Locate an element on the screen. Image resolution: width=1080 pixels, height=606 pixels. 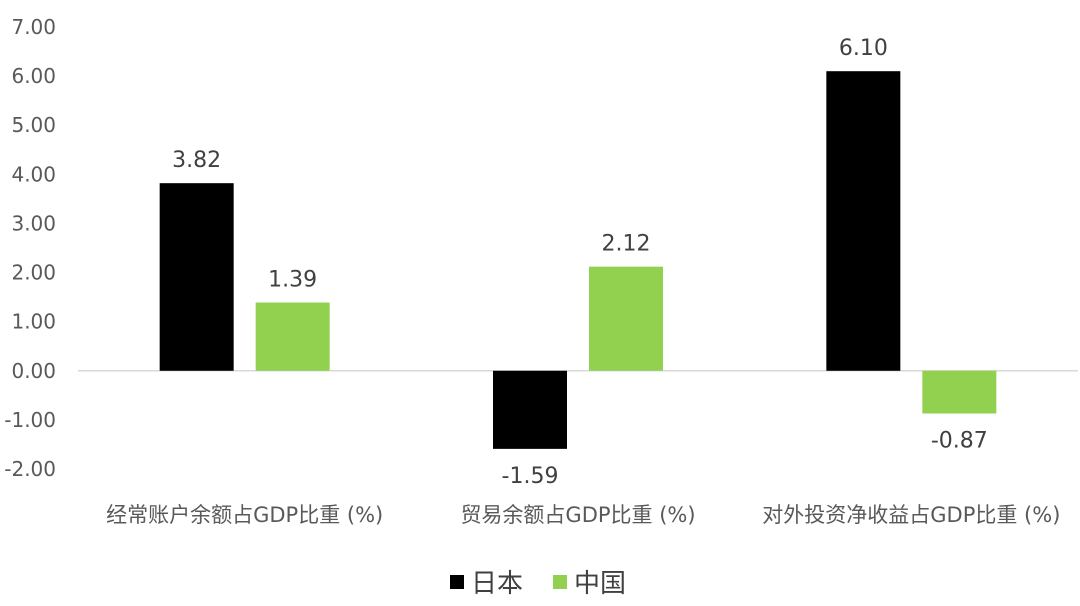
y-tick-label: 4.00 is located at coordinates (33, 174).